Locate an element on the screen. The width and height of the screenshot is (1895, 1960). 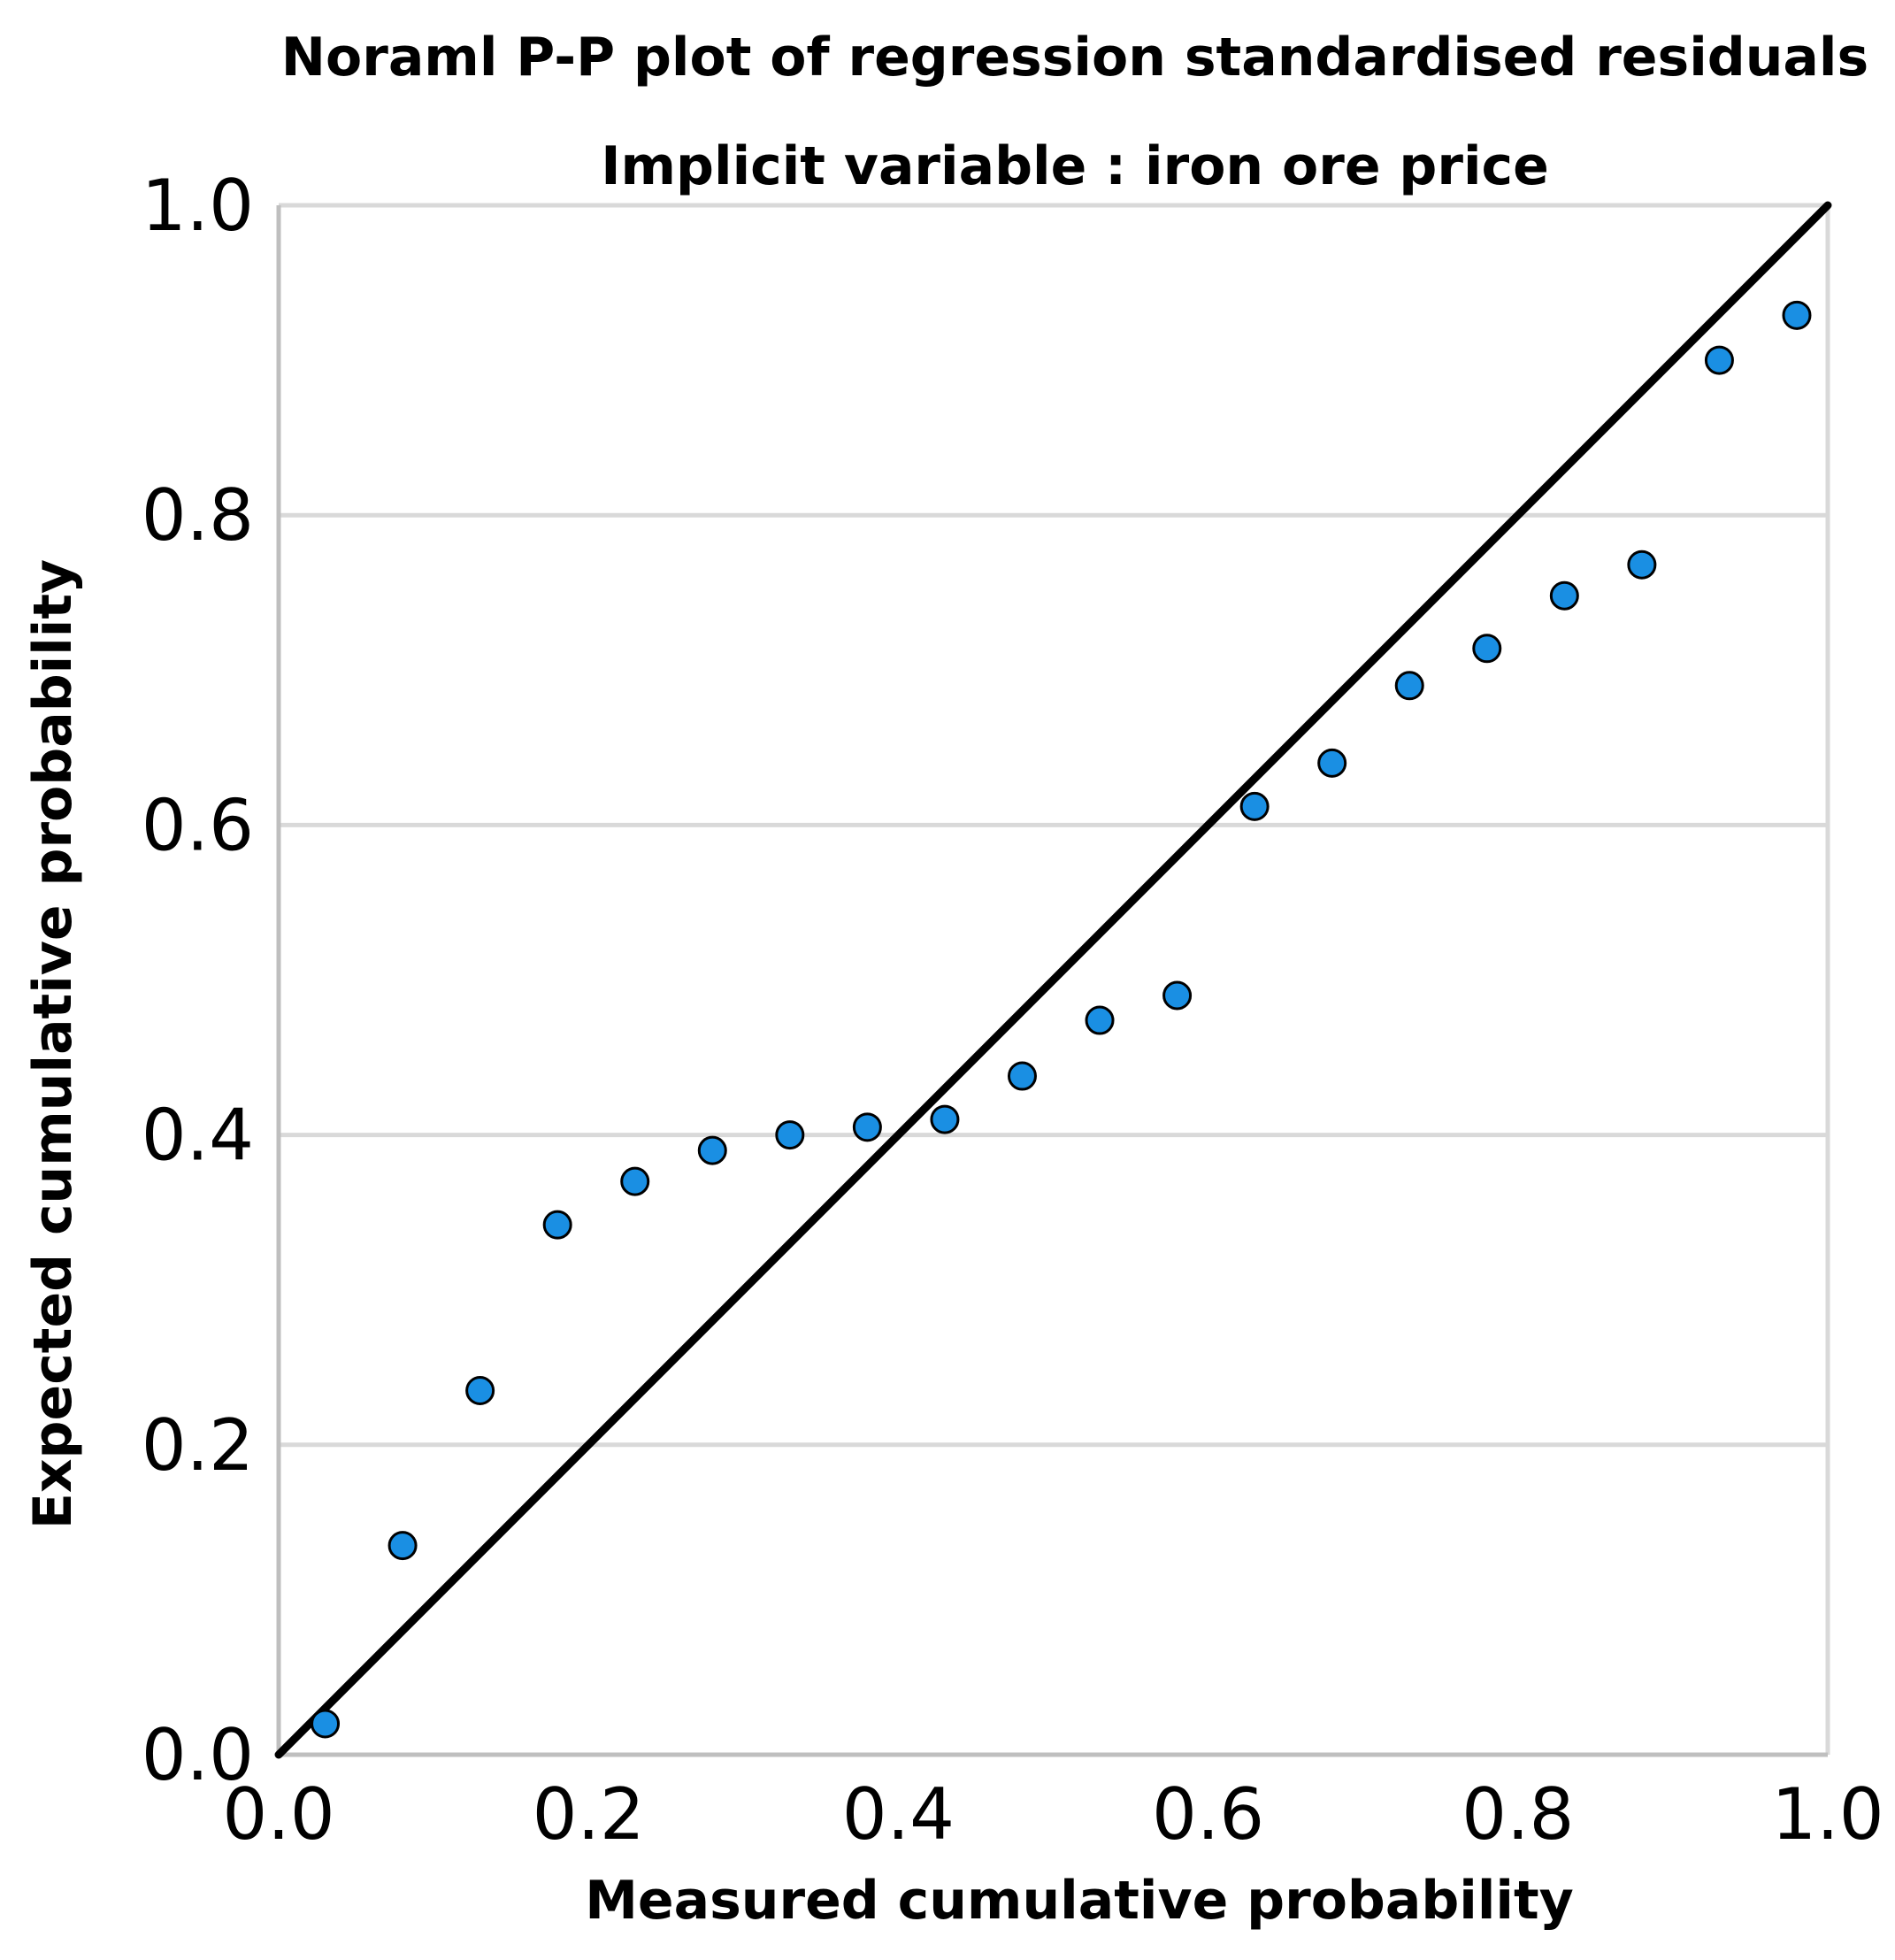
y-tick-label: 0.6 is located at coordinates (198, 825).